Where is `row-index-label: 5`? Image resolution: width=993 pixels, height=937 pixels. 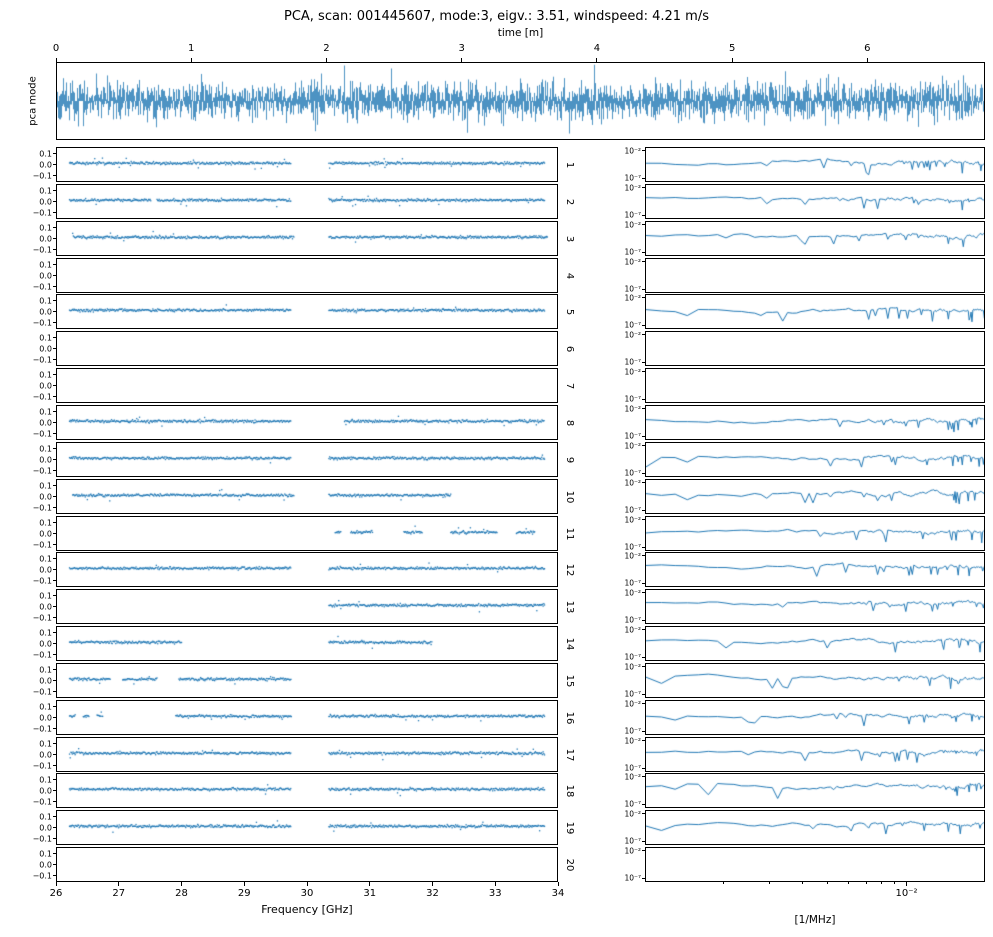 row-index-label: 5 is located at coordinates (569, 311).